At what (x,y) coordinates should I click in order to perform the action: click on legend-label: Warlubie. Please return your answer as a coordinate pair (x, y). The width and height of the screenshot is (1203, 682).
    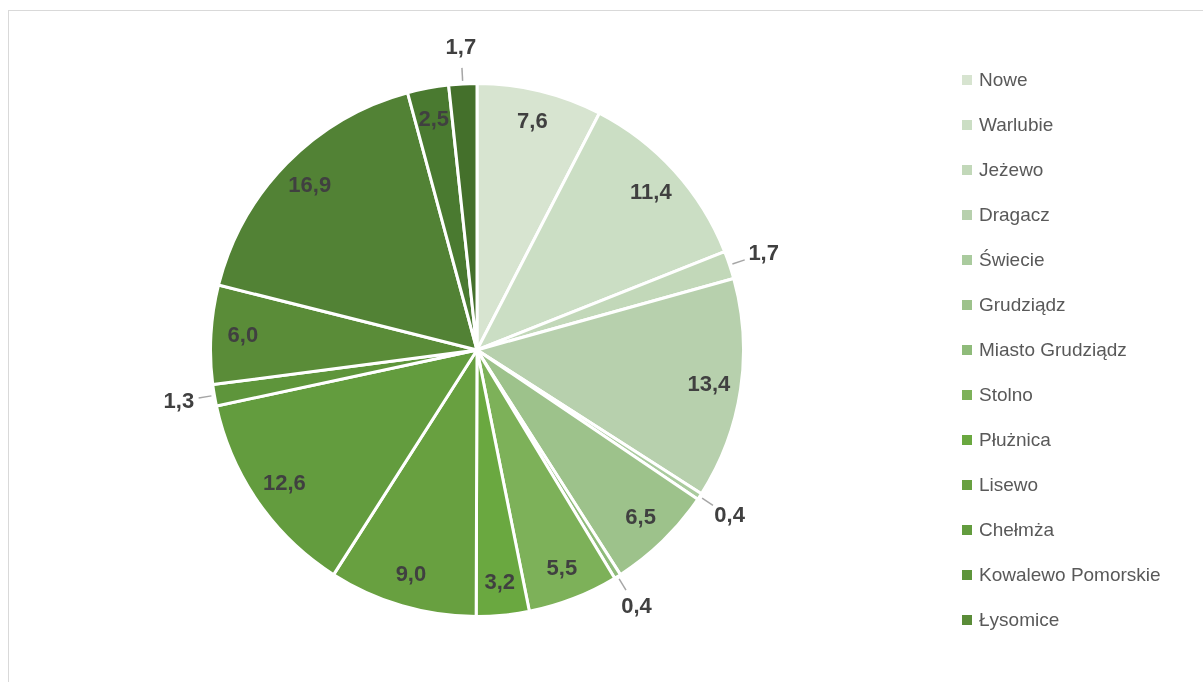
    Looking at the image, I should click on (1016, 124).